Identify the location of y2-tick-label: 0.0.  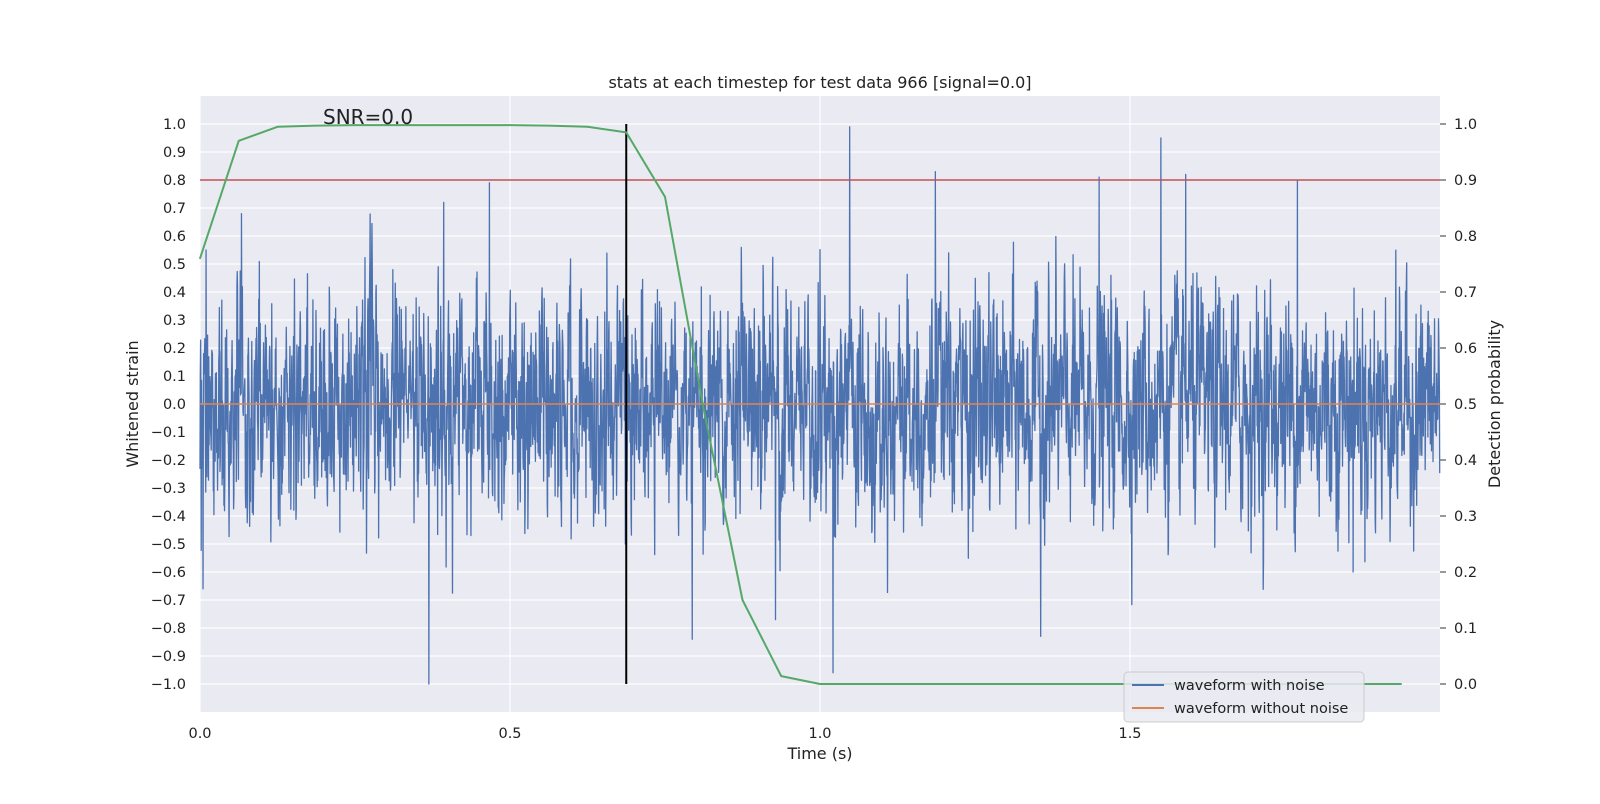
(1465, 685).